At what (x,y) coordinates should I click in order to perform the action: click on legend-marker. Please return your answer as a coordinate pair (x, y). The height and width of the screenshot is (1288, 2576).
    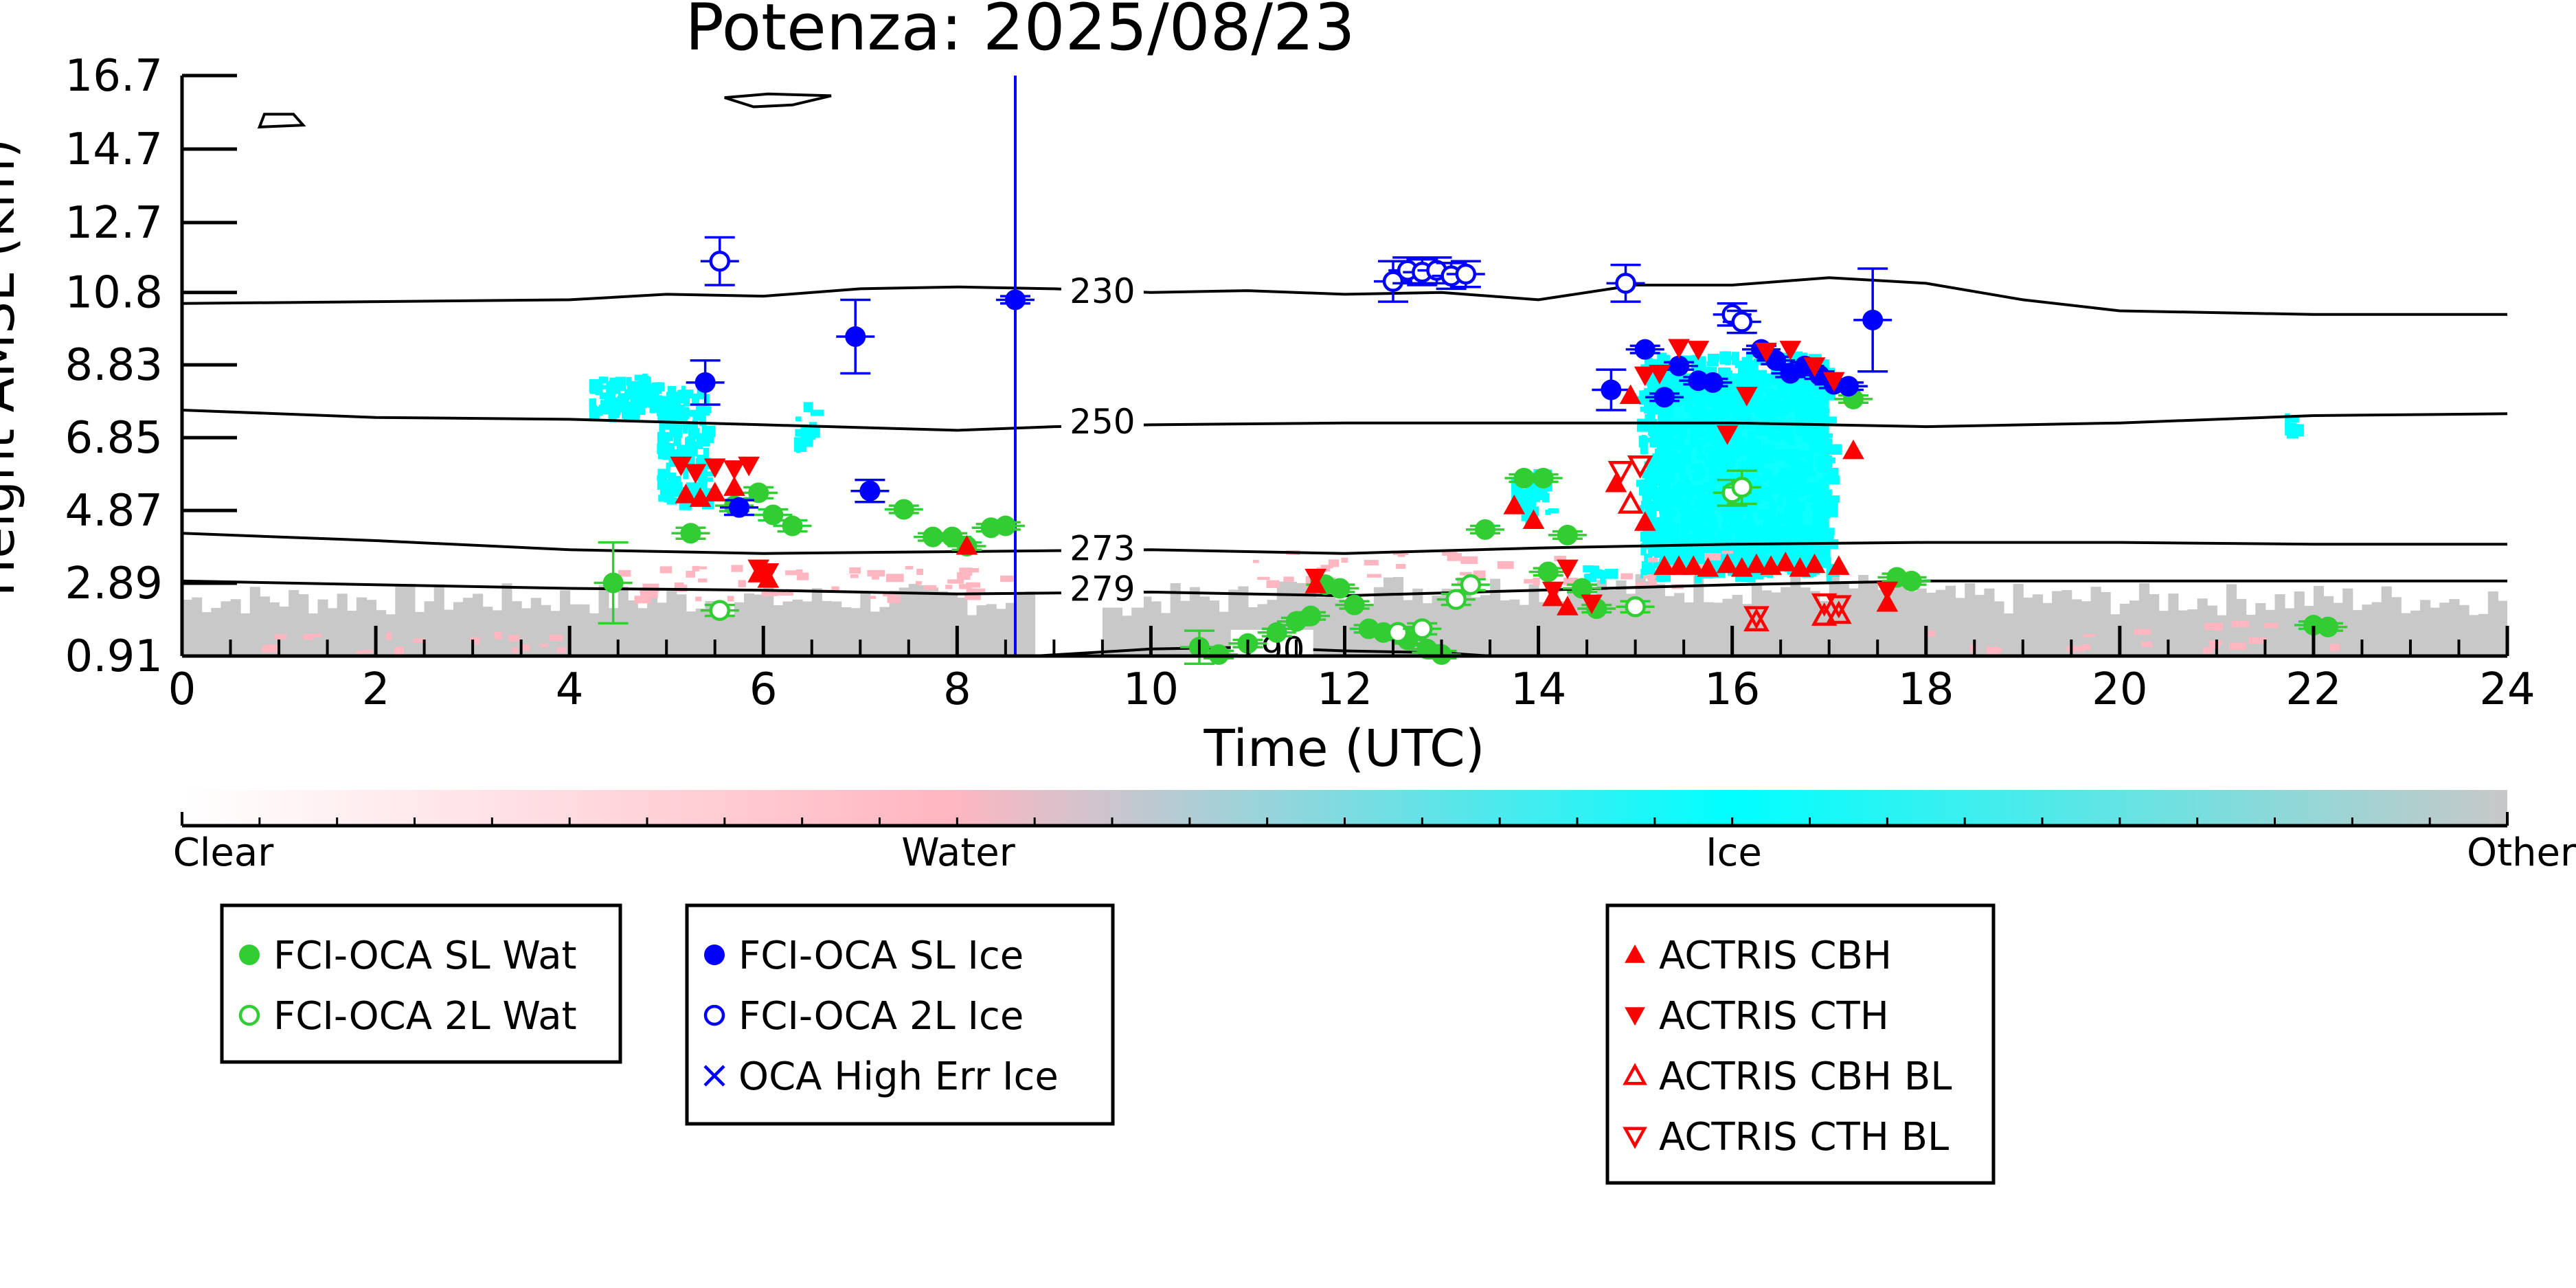
    Looking at the image, I should click on (1635, 953).